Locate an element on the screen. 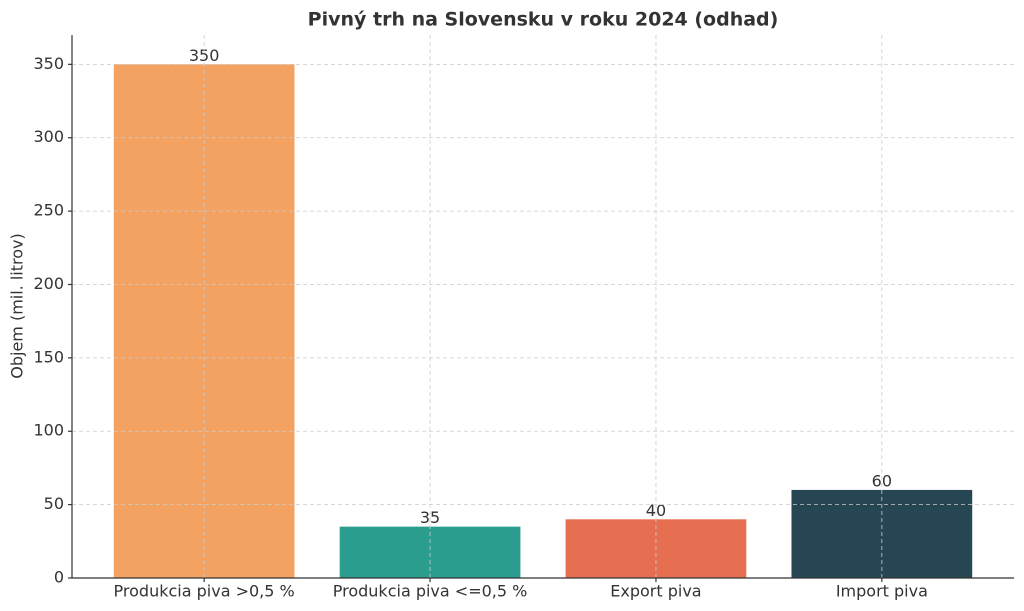 The height and width of the screenshot is (611, 1024). value-label: 350 is located at coordinates (204, 55).